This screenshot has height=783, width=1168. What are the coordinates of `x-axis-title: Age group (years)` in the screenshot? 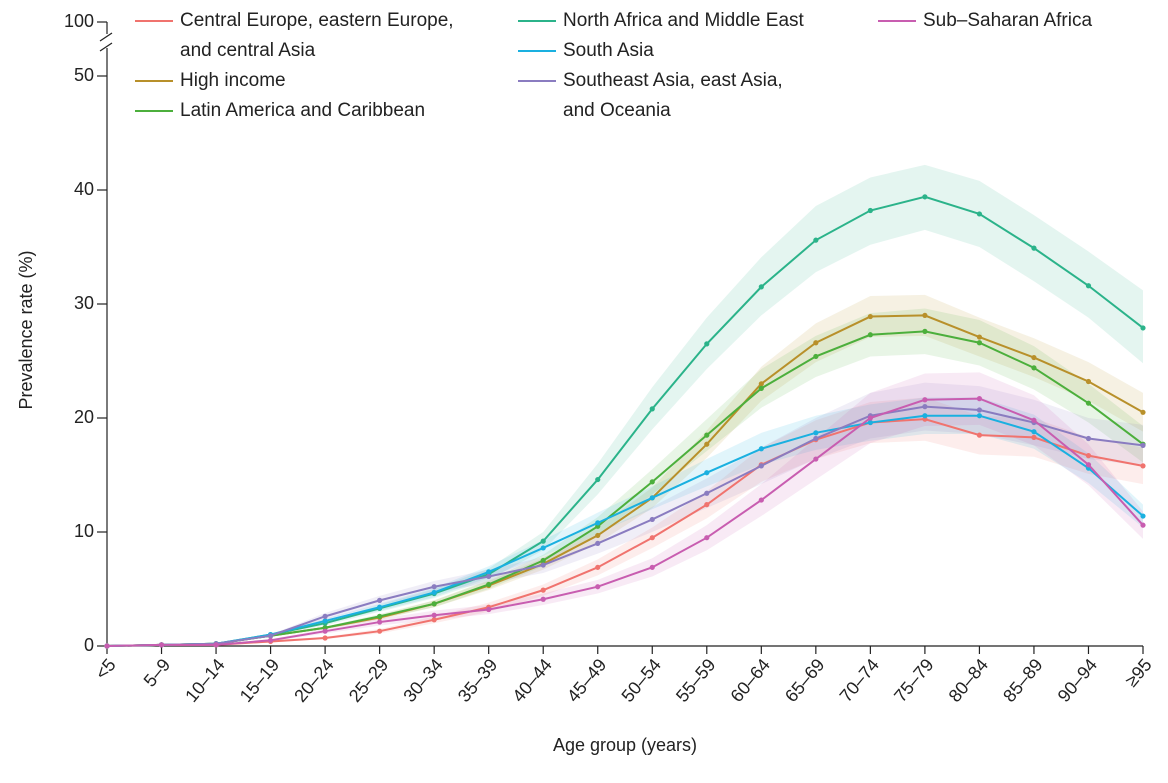 It's located at (625, 745).